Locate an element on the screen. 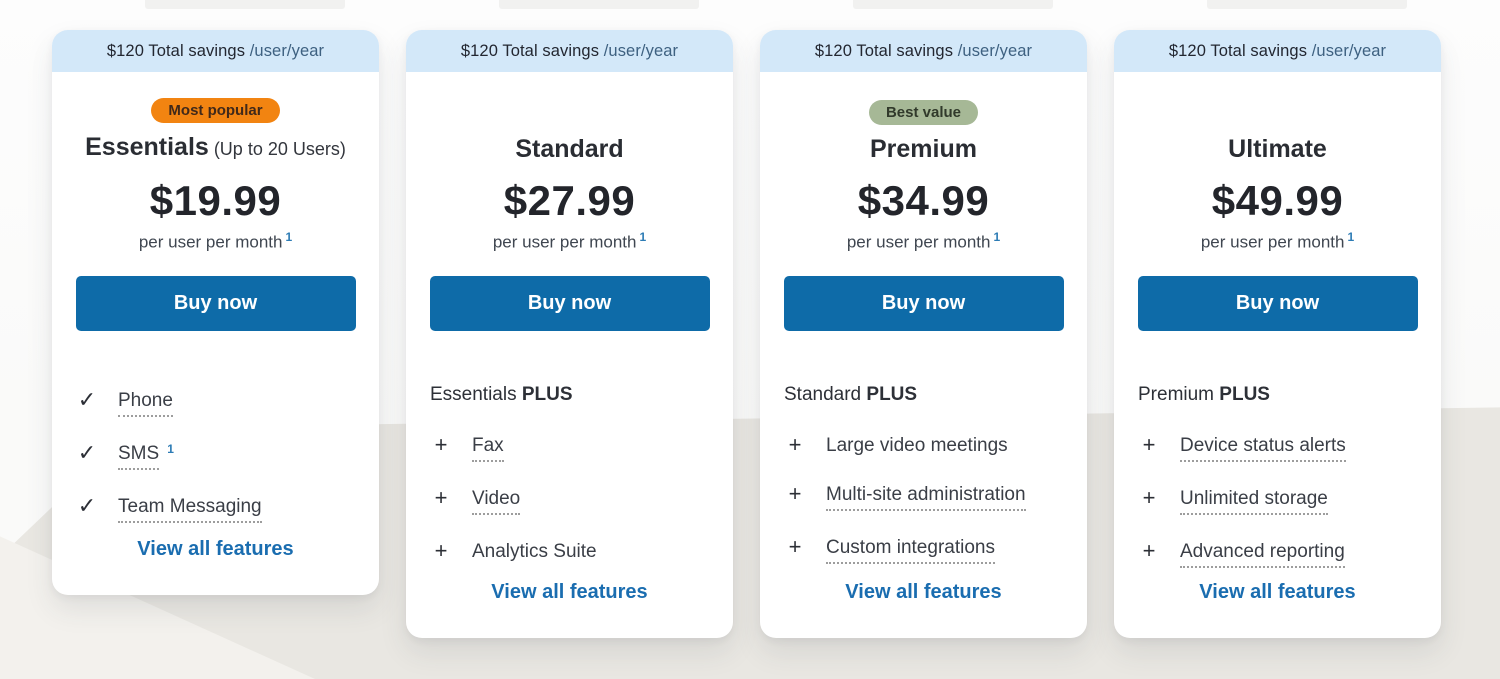  plan-name: Ultimate is located at coordinates (1277, 149).